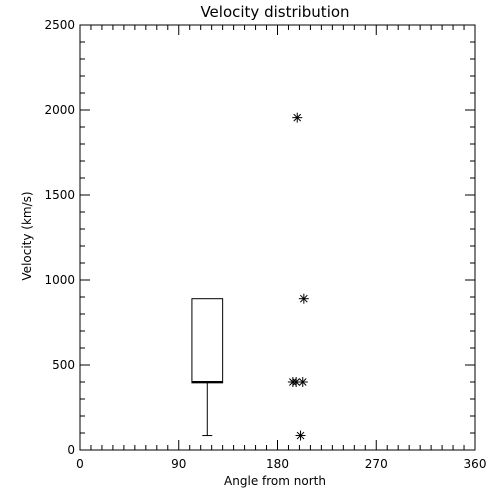  Describe the element at coordinates (475, 464) in the screenshot. I see `x-tick-label: 360` at that location.